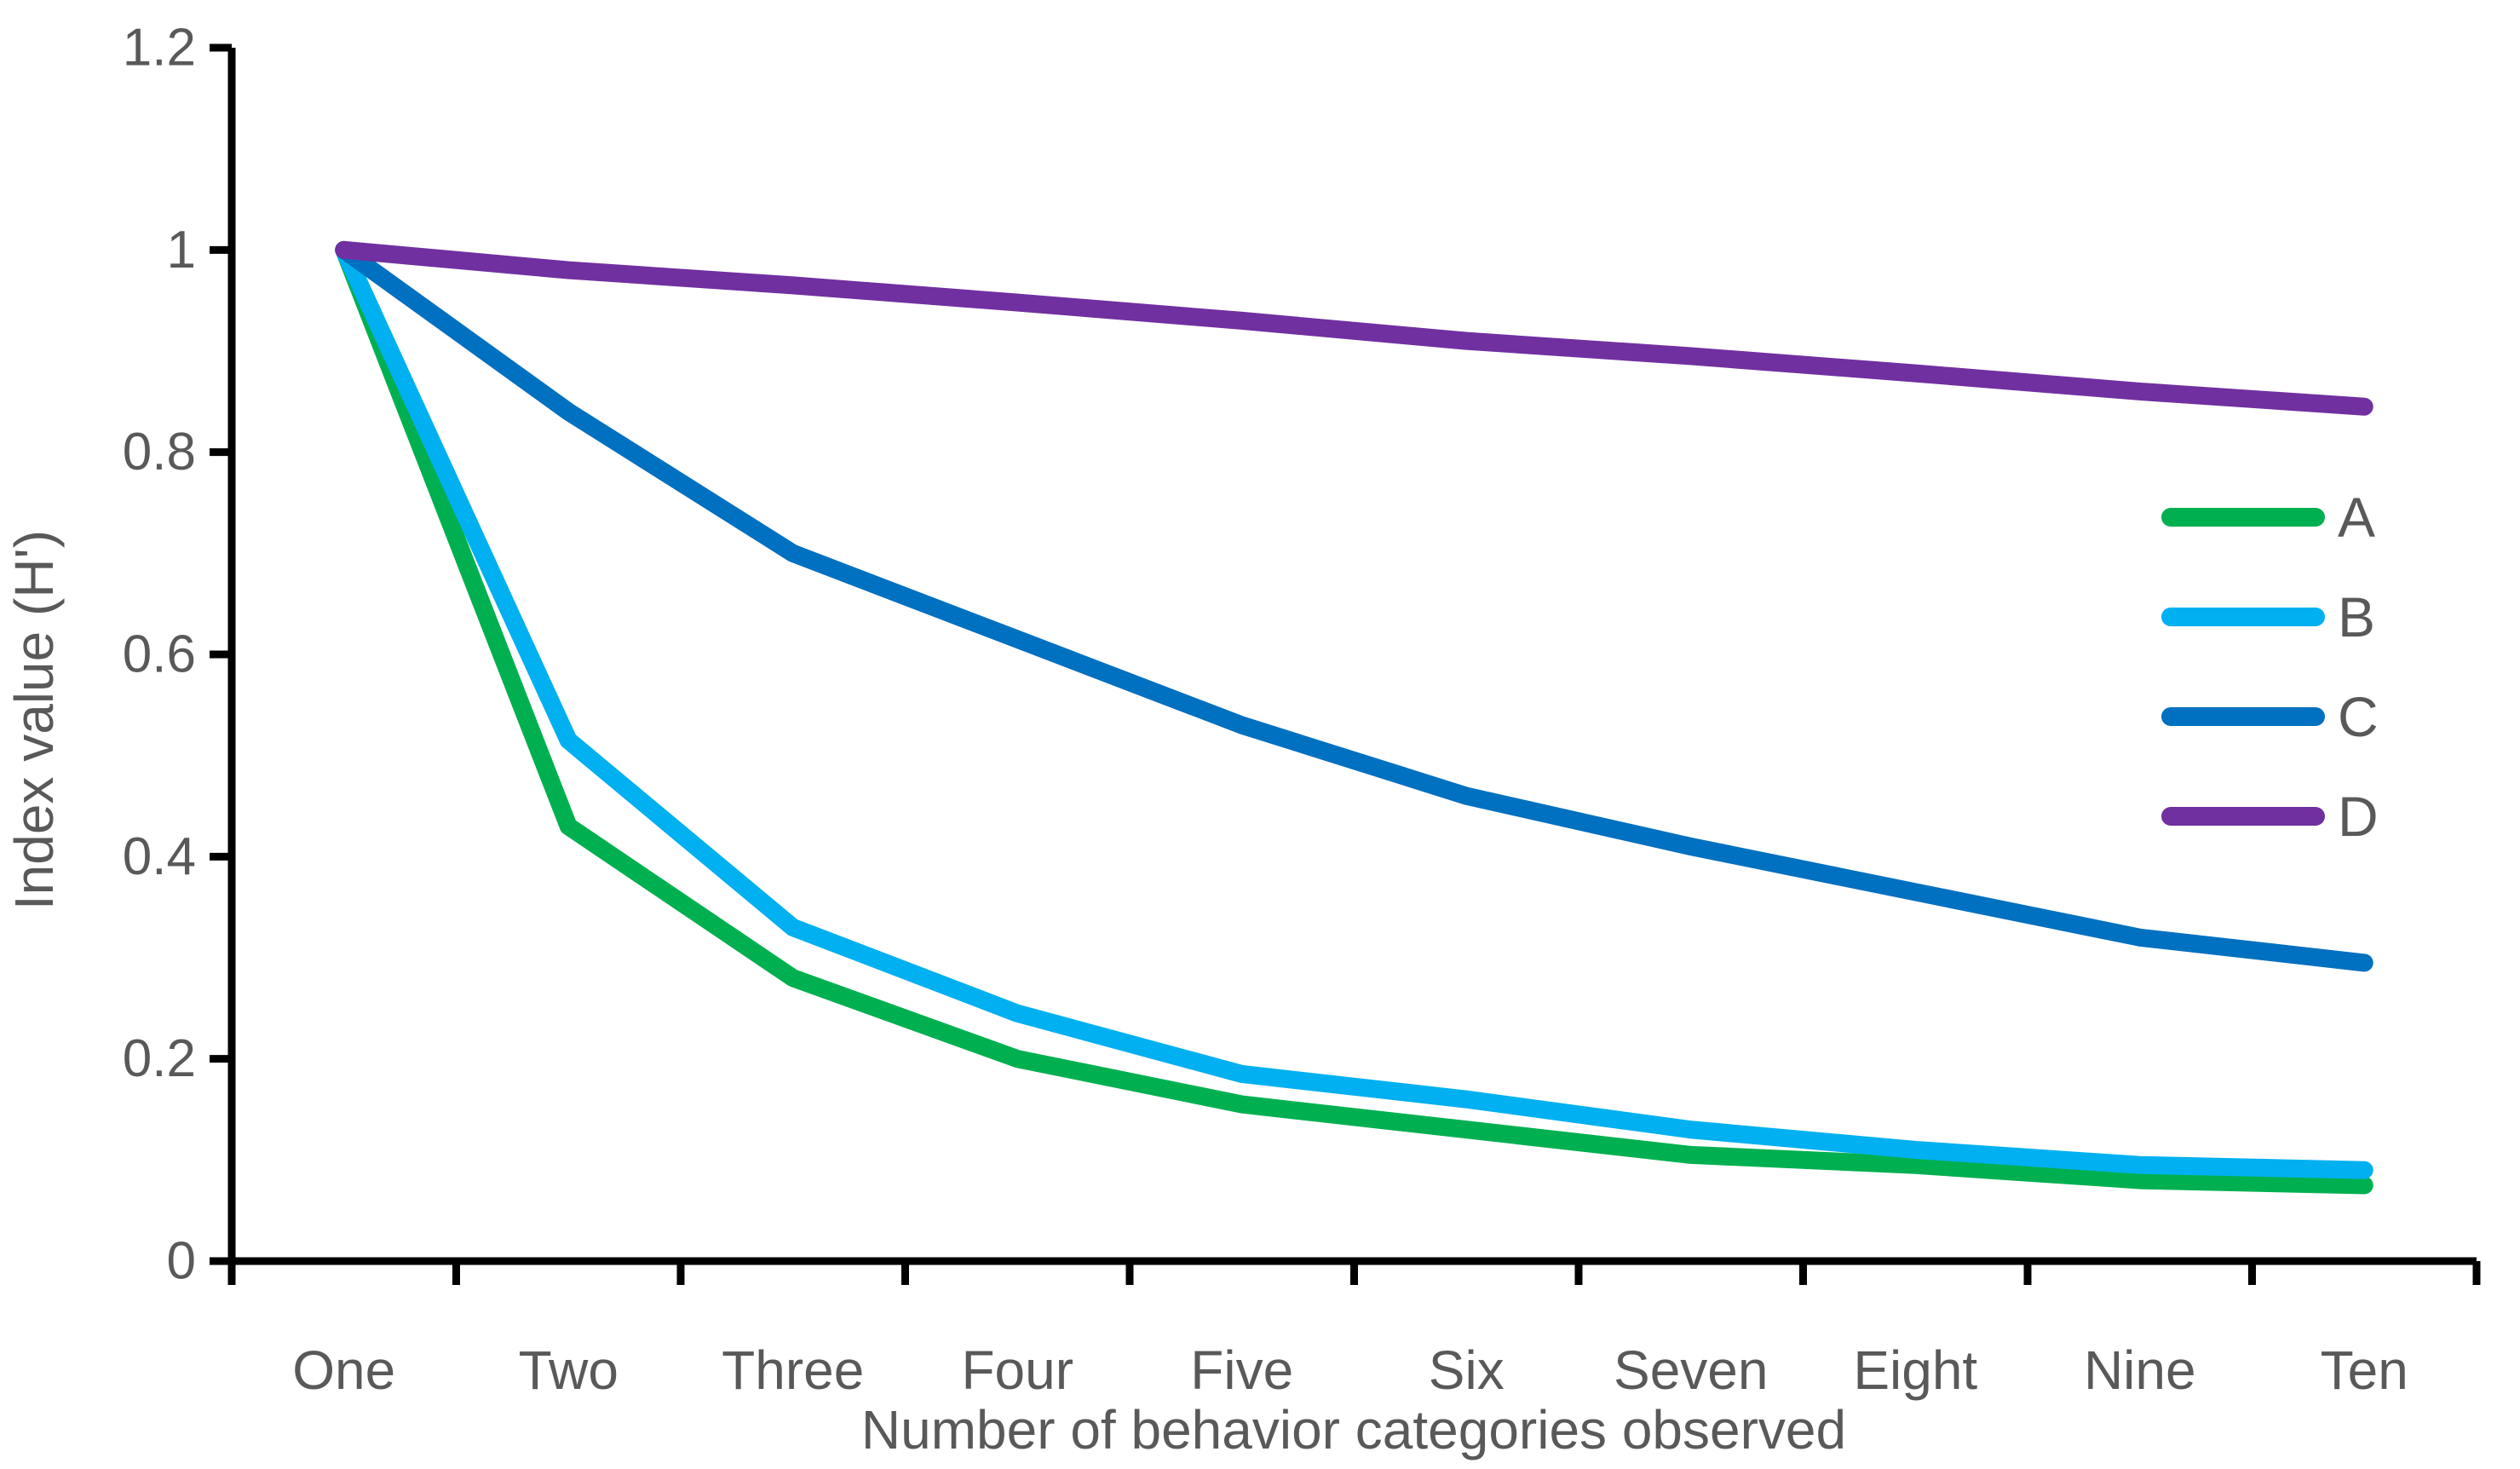  Describe the element at coordinates (2270, 816) in the screenshot. I see `legend-item-D: D` at that location.